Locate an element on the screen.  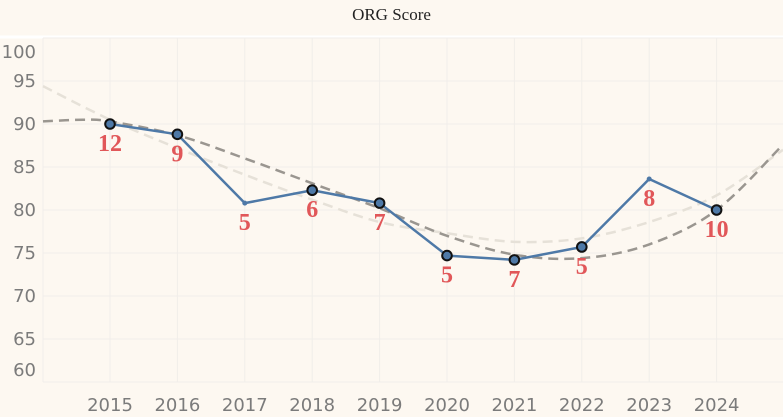
x-tick-label: 2021 is located at coordinates (514, 405).